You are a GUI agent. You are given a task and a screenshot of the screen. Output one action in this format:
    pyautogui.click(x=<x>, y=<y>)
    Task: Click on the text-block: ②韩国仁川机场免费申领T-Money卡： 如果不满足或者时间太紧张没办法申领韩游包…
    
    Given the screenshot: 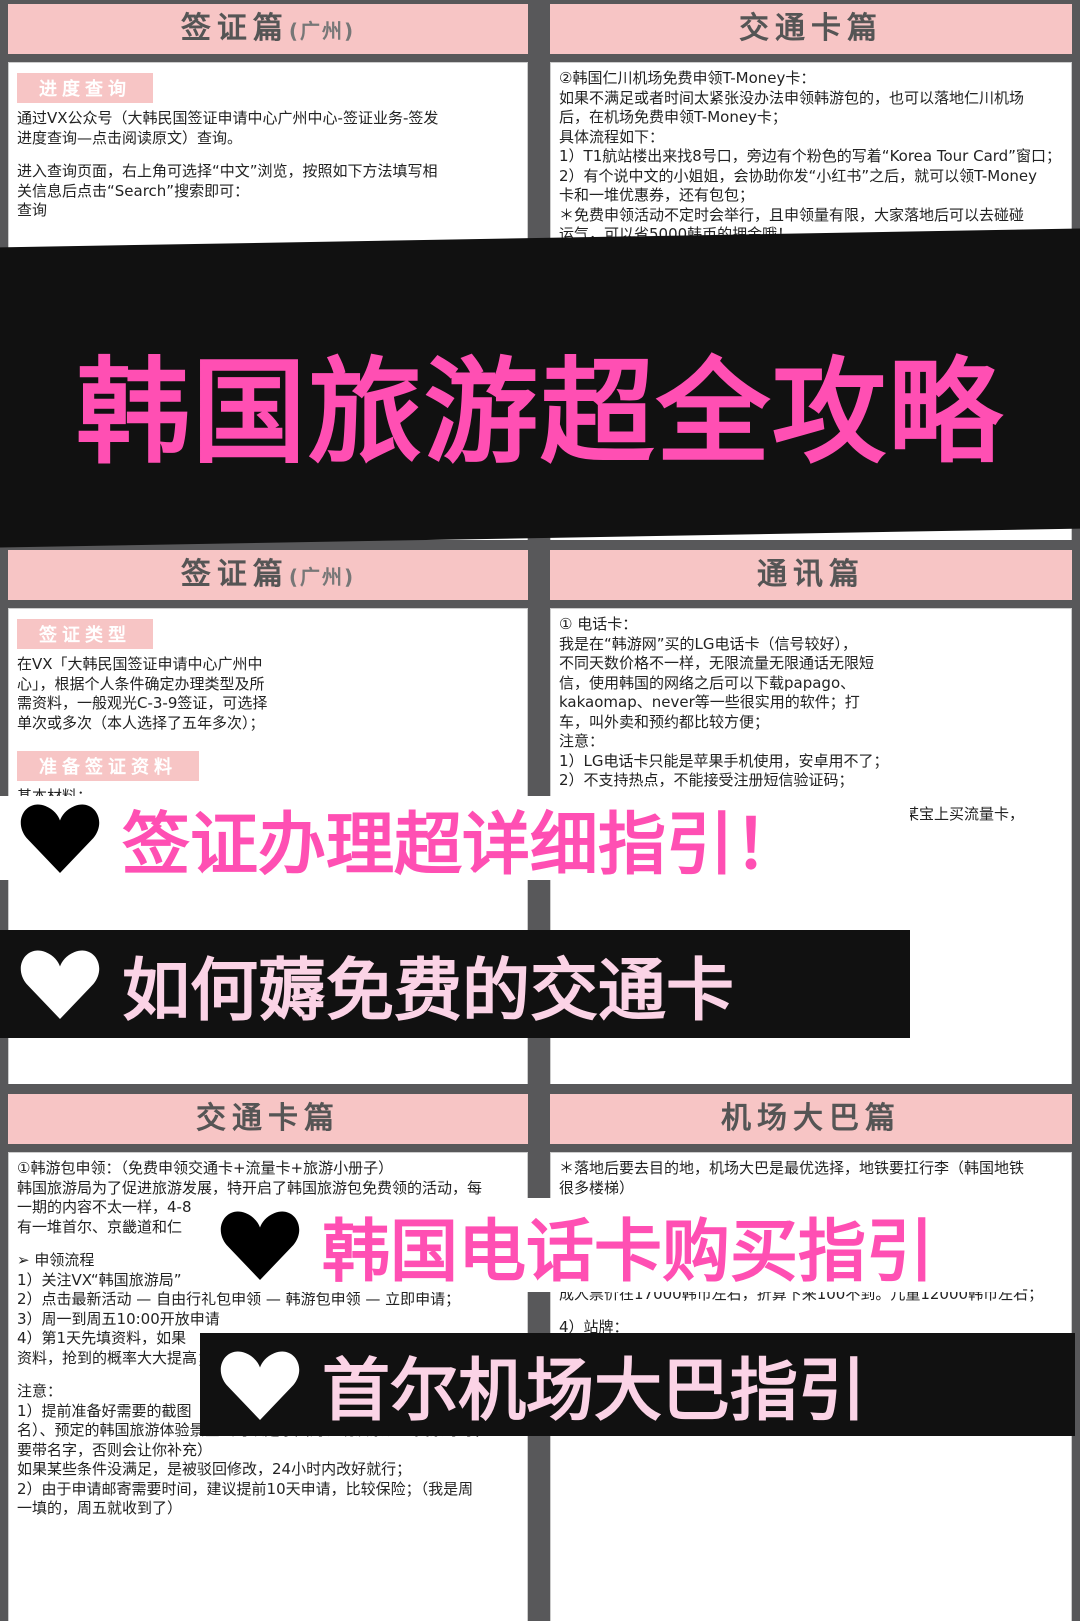 What is the action you would take?
    pyautogui.click(x=811, y=157)
    